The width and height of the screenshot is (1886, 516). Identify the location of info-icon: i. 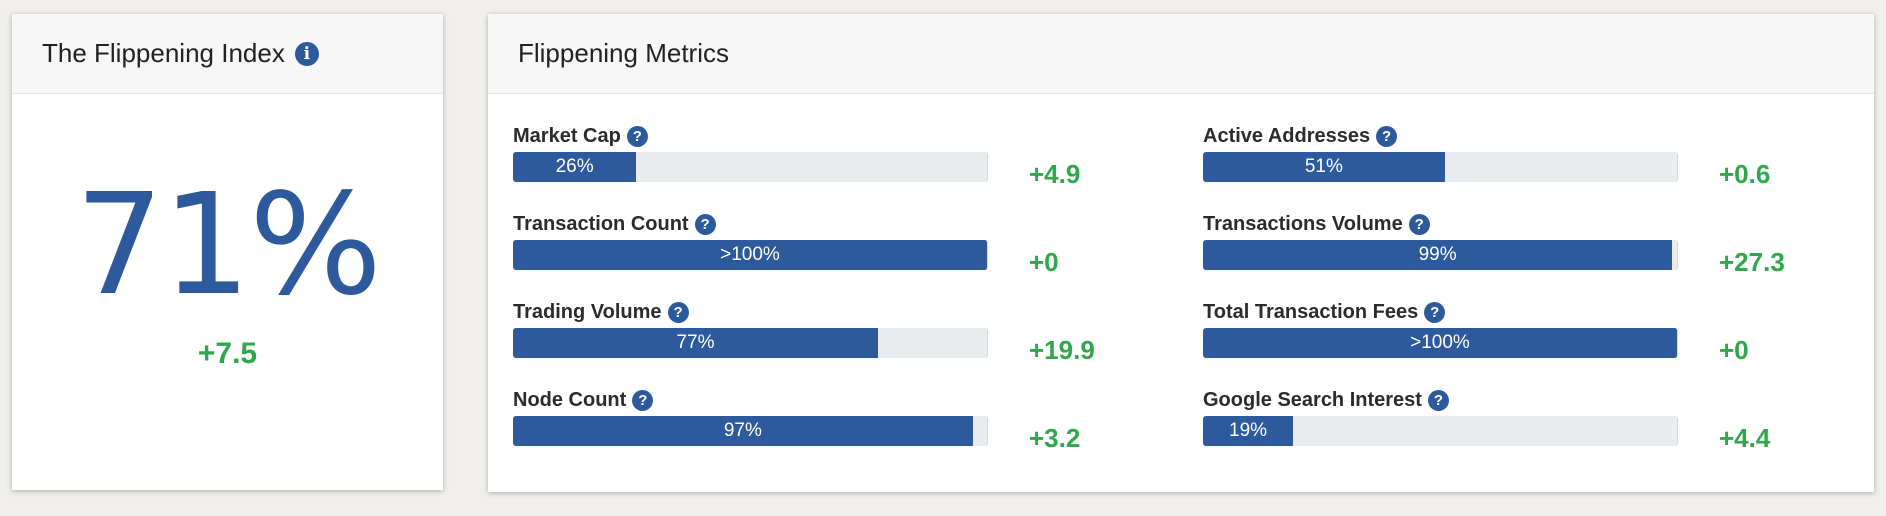
(306, 53).